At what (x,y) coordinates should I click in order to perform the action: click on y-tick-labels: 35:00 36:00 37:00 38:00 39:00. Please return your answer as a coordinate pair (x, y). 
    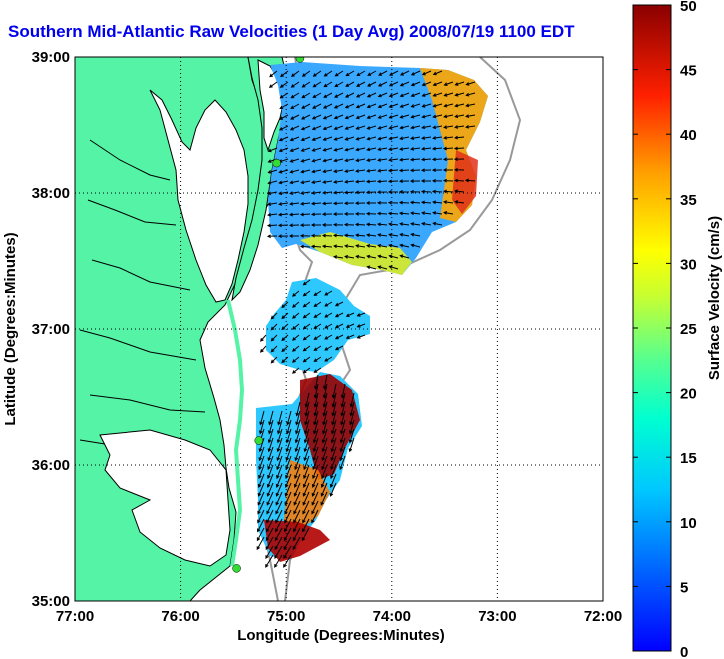
    Looking at the image, I should click on (51, 329).